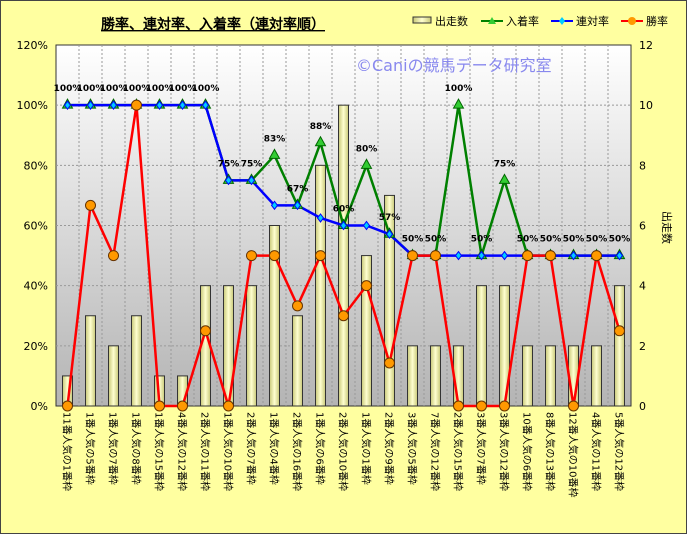 This screenshot has height=535, width=687. What do you see at coordinates (213, 24) in the screenshot?
I see `chart-title: 勝率、連対率、入着率（連対率順）` at bounding box center [213, 24].